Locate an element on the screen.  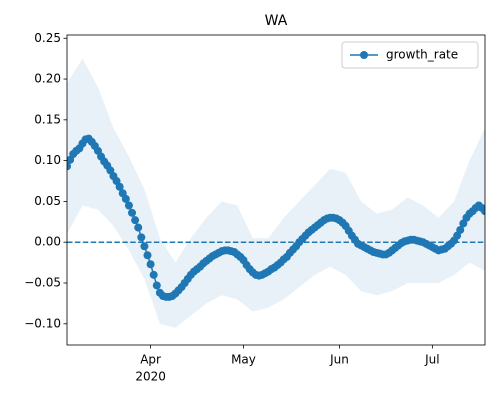
x-tick-label: Apr is located at coordinates (150, 360).